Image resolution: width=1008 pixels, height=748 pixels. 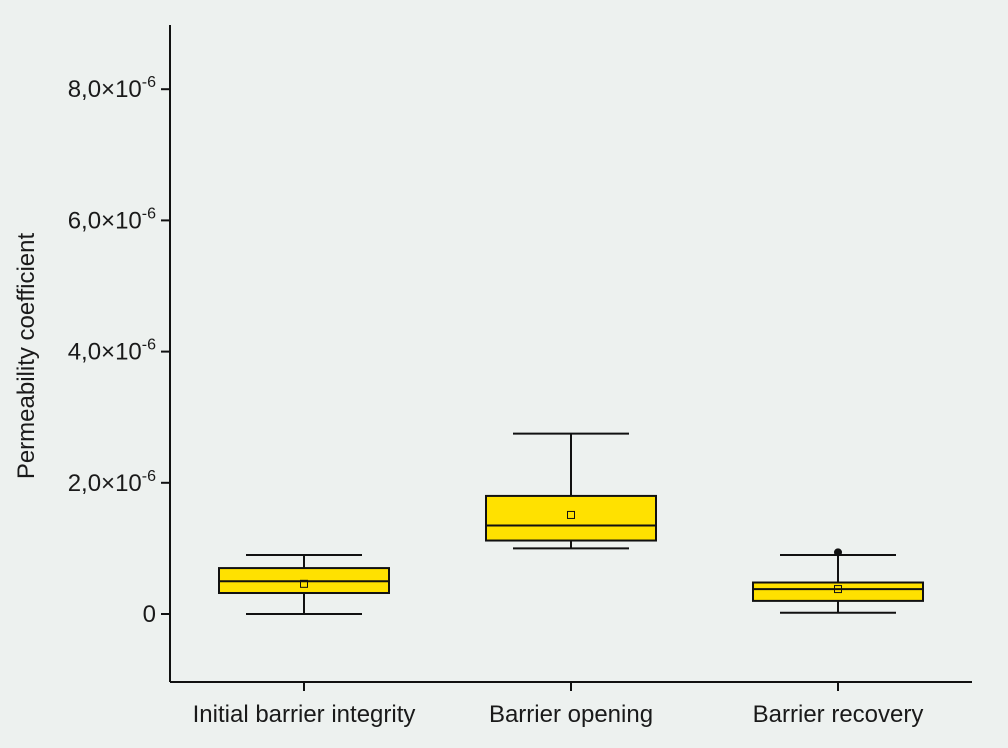 I want to click on y-axis-label: Permeability coefficient, so click(x=26, y=356).